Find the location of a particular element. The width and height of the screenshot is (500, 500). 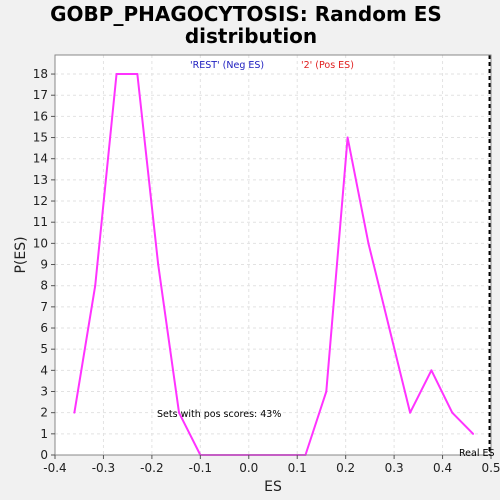

y-tick-label: 14 is located at coordinates (40, 159).